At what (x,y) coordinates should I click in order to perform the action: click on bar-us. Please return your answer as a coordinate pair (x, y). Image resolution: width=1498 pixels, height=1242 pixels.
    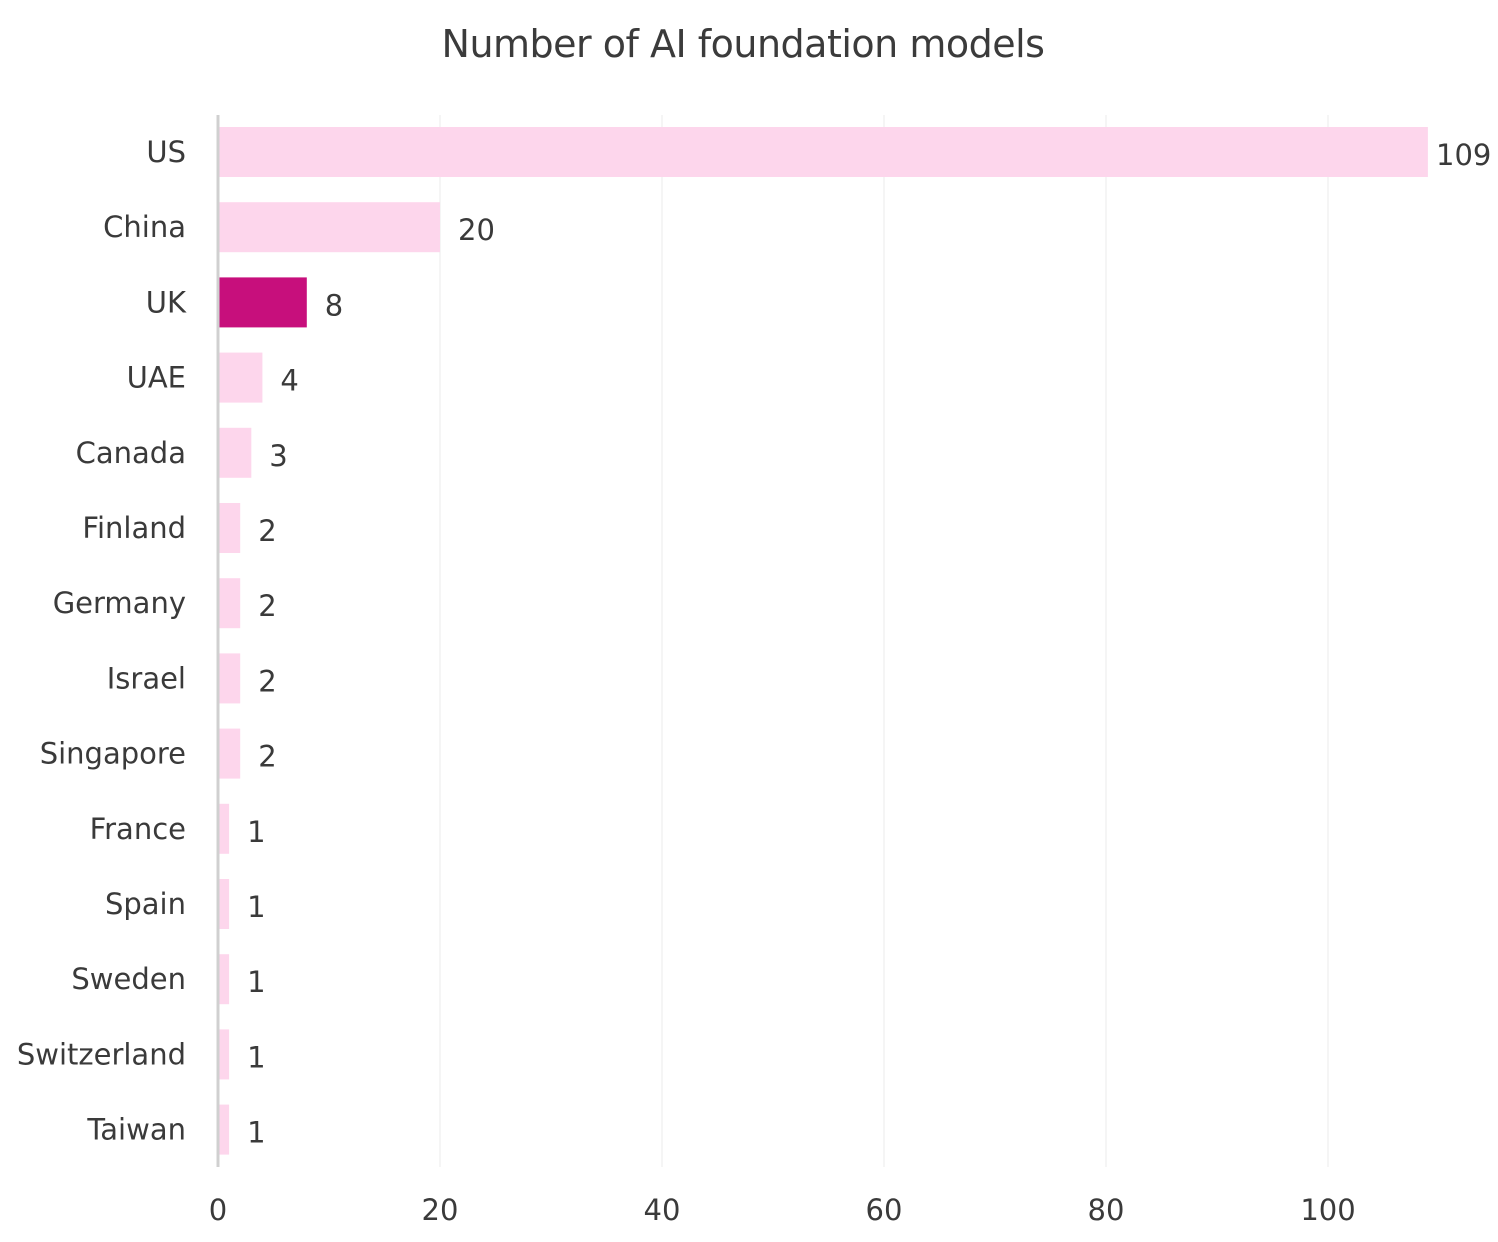
    Looking at the image, I should click on (823, 152).